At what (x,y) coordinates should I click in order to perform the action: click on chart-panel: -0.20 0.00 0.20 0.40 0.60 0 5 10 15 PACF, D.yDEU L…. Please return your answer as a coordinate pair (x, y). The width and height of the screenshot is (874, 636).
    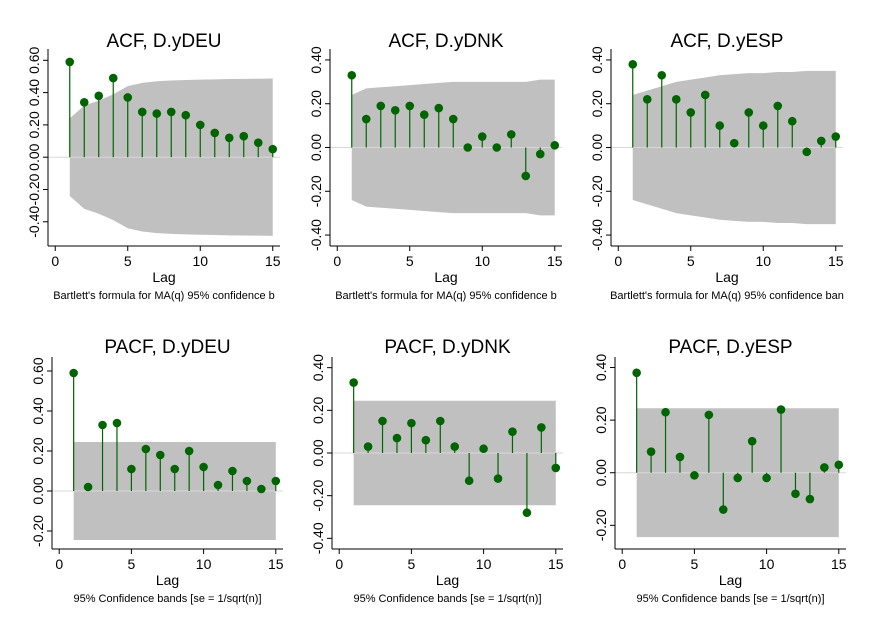
    Looking at the image, I should click on (157, 471).